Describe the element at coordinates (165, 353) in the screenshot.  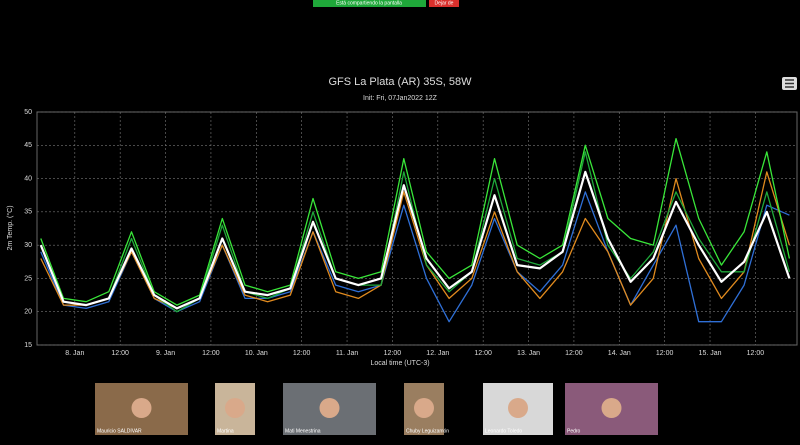
I see `x-tick-label: 9. Jan` at that location.